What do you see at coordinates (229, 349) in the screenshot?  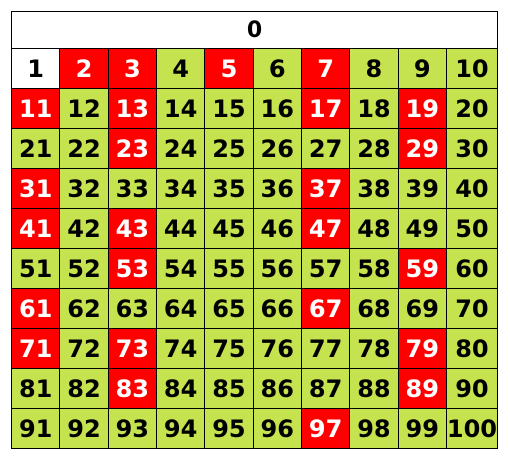 I see `number-cell-75: 75` at bounding box center [229, 349].